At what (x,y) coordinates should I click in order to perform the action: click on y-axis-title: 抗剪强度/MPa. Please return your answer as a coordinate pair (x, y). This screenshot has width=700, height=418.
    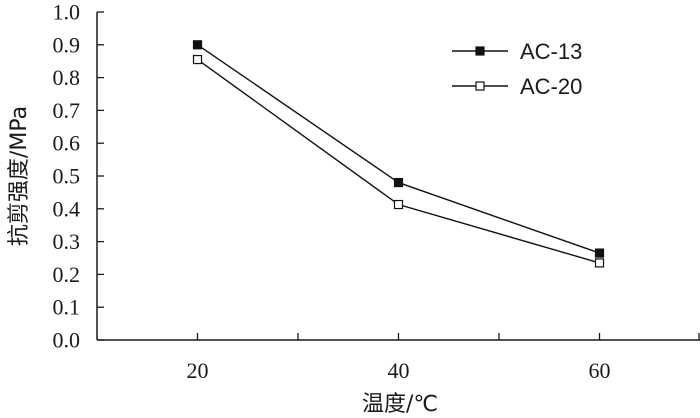
    Looking at the image, I should click on (19, 176).